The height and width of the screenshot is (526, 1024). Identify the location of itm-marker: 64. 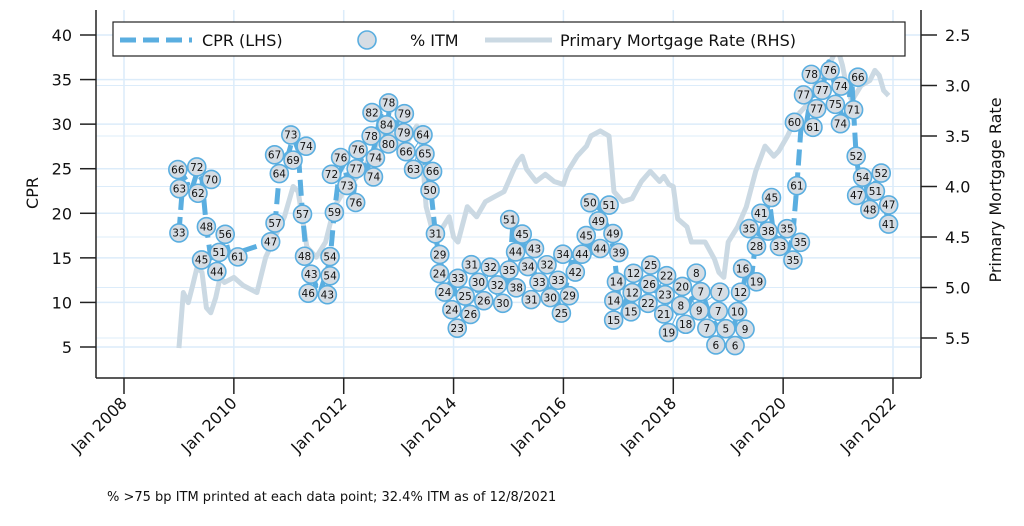
(423, 135).